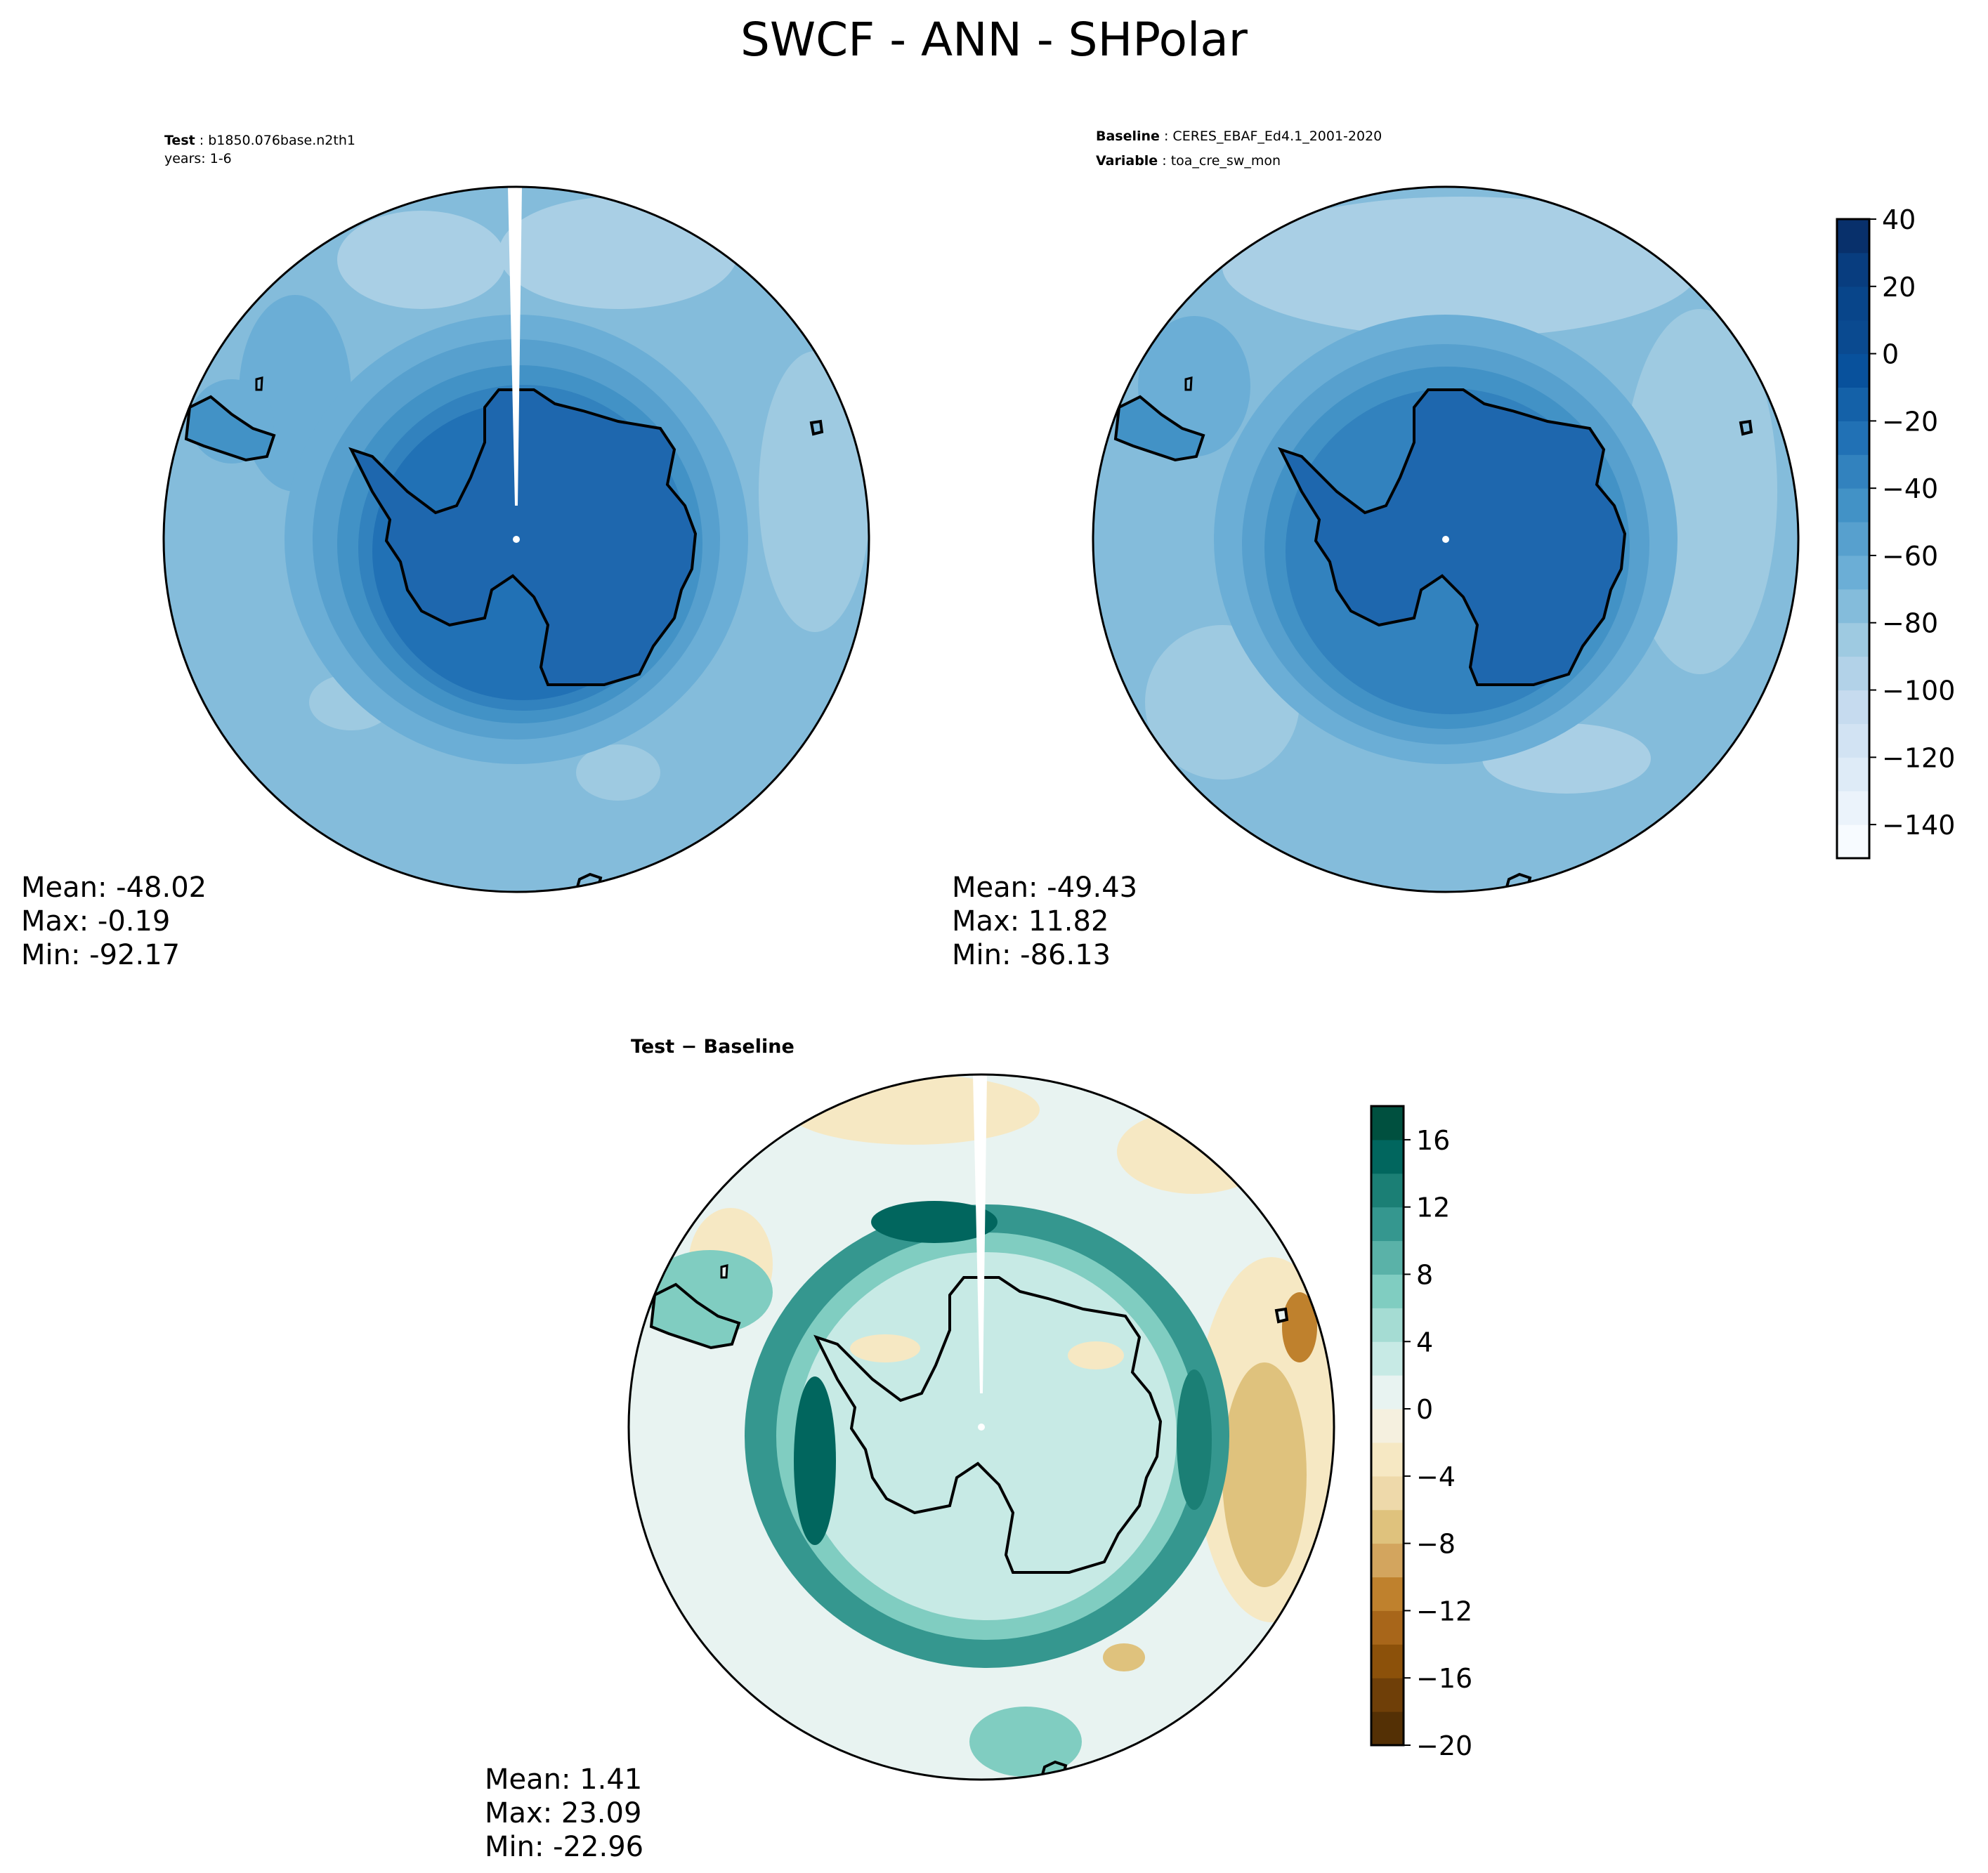  I want to click on test-missing-wedge, so click(515, 346).